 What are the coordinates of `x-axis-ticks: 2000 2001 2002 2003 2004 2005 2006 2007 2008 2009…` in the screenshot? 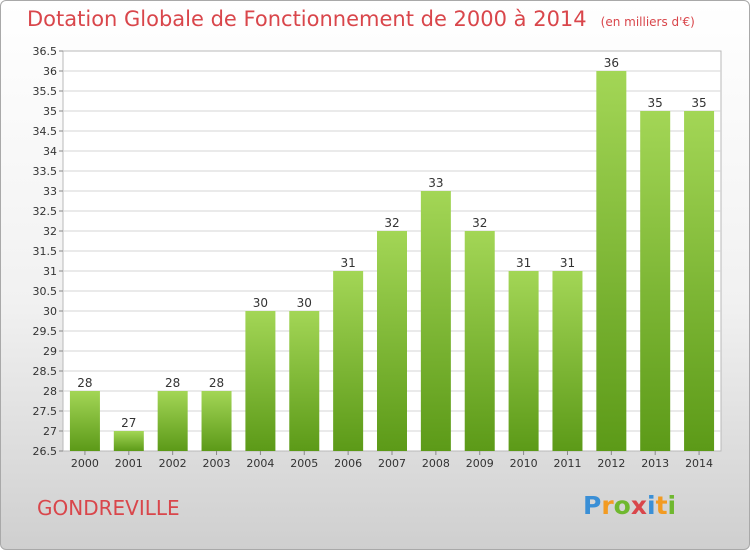 It's located at (392, 460).